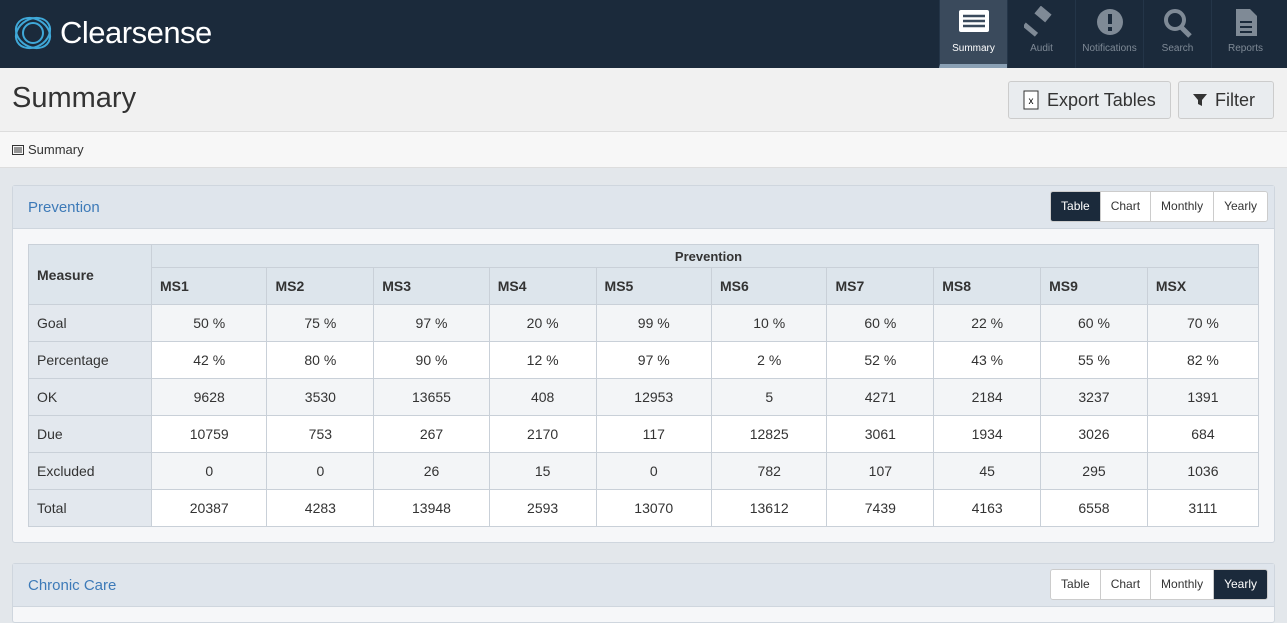  What do you see at coordinates (987, 397) in the screenshot?
I see `table-cell: 2184` at bounding box center [987, 397].